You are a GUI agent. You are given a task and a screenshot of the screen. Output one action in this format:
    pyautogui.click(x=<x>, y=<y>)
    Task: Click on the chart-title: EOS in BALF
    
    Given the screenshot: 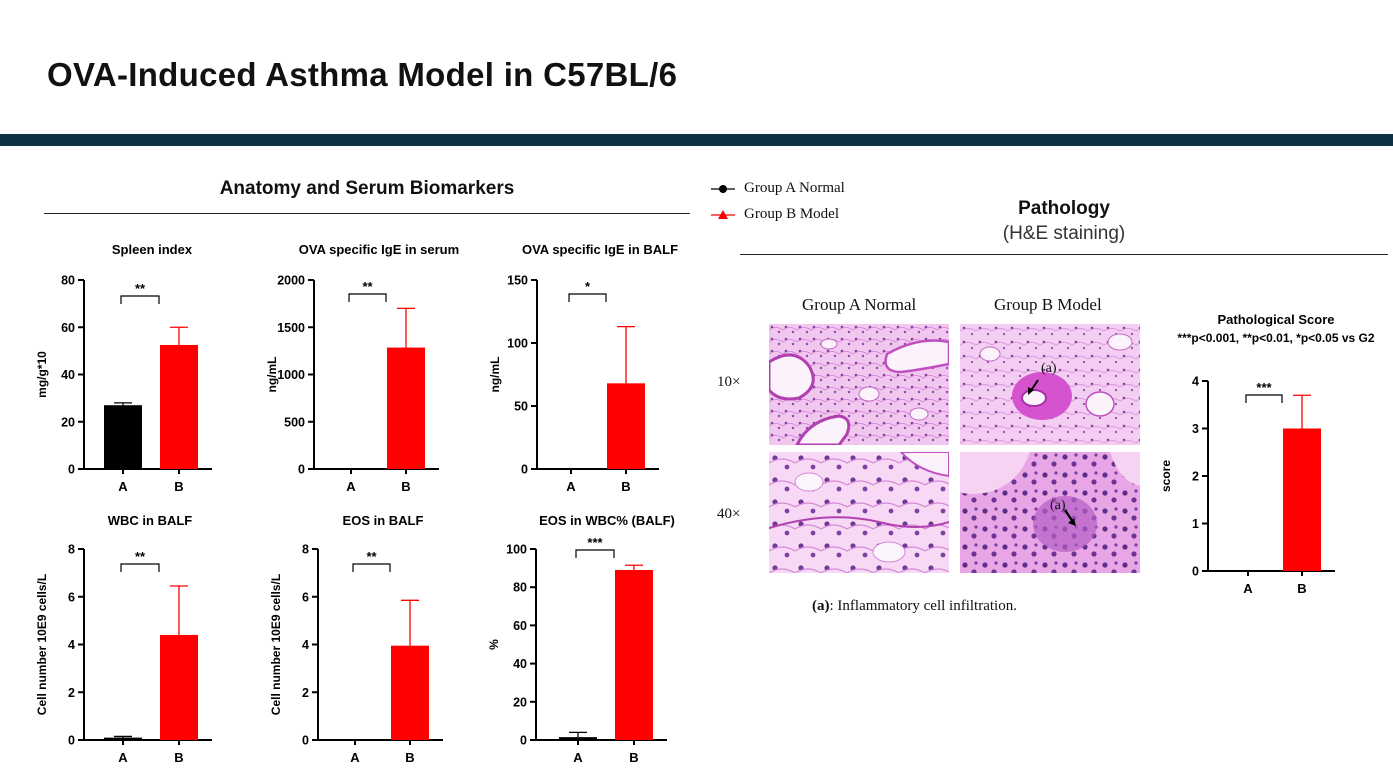 What is the action you would take?
    pyautogui.click(x=383, y=520)
    